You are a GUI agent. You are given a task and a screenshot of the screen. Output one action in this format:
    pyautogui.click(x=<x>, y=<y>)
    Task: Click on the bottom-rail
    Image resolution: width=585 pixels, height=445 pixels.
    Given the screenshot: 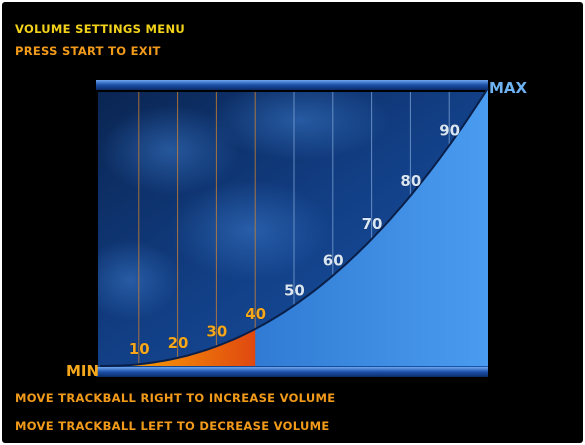 What is the action you would take?
    pyautogui.click(x=292, y=372)
    